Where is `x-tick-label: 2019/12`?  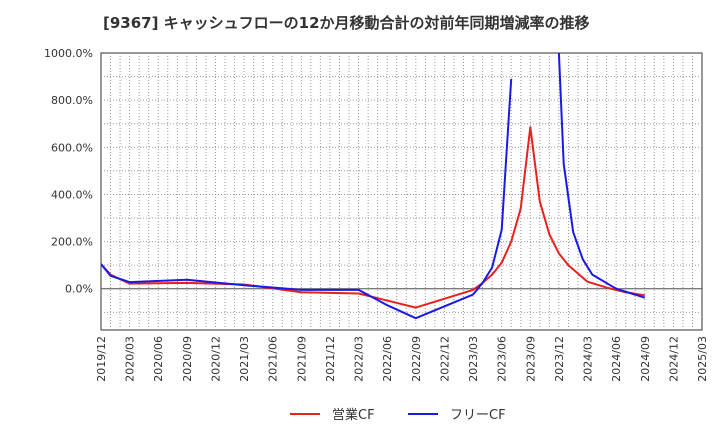
x-tick-label: 2019/12 is located at coordinates (101, 359).